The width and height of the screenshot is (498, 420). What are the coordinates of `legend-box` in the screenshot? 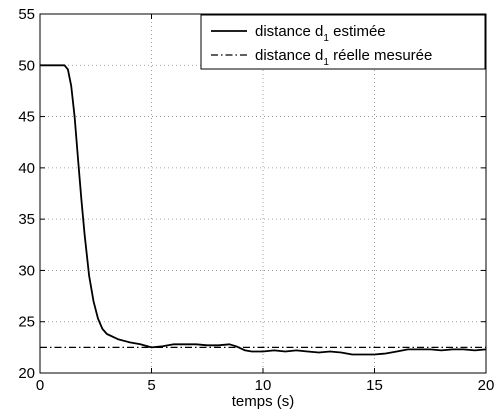 It's located at (343, 42).